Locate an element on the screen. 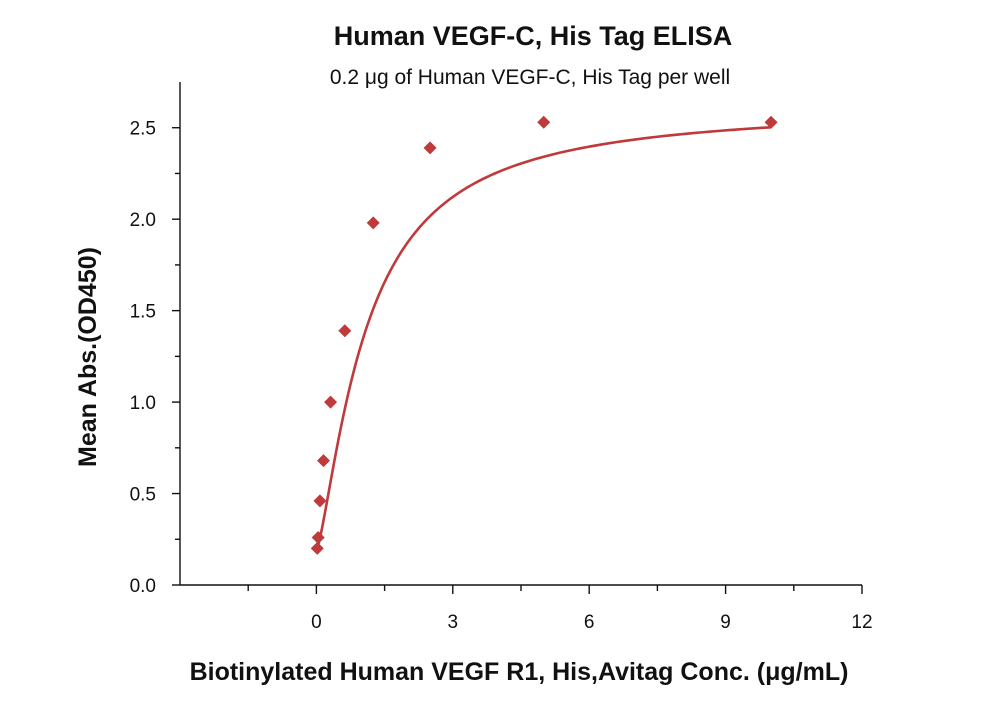 The height and width of the screenshot is (702, 1000). y-tick-label: 0.5 is located at coordinates (143, 495).